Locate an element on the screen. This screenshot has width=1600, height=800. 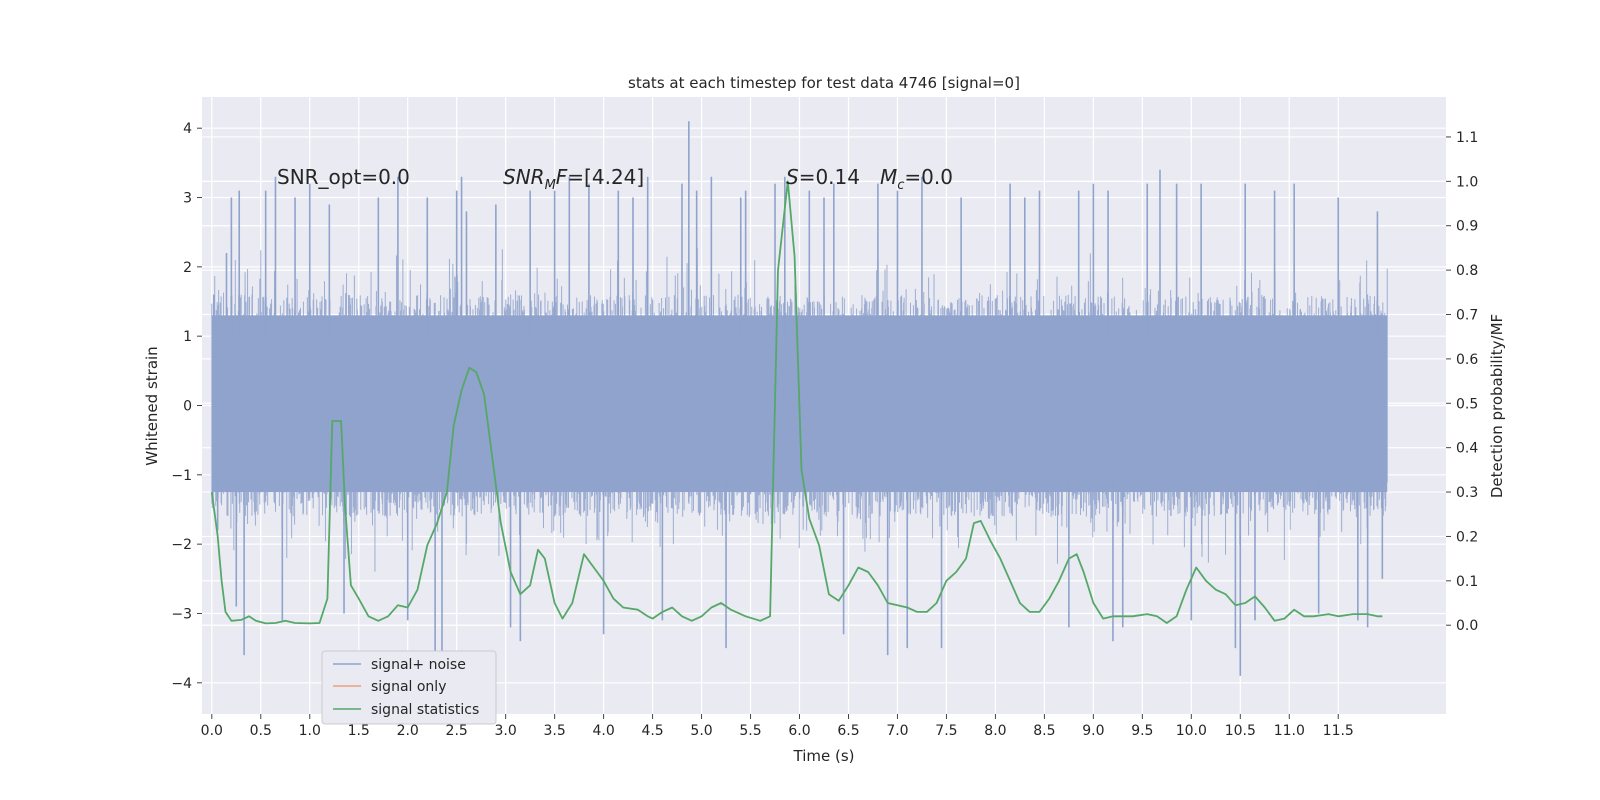
x-tick-label: 11.0 is located at coordinates (1289, 731).